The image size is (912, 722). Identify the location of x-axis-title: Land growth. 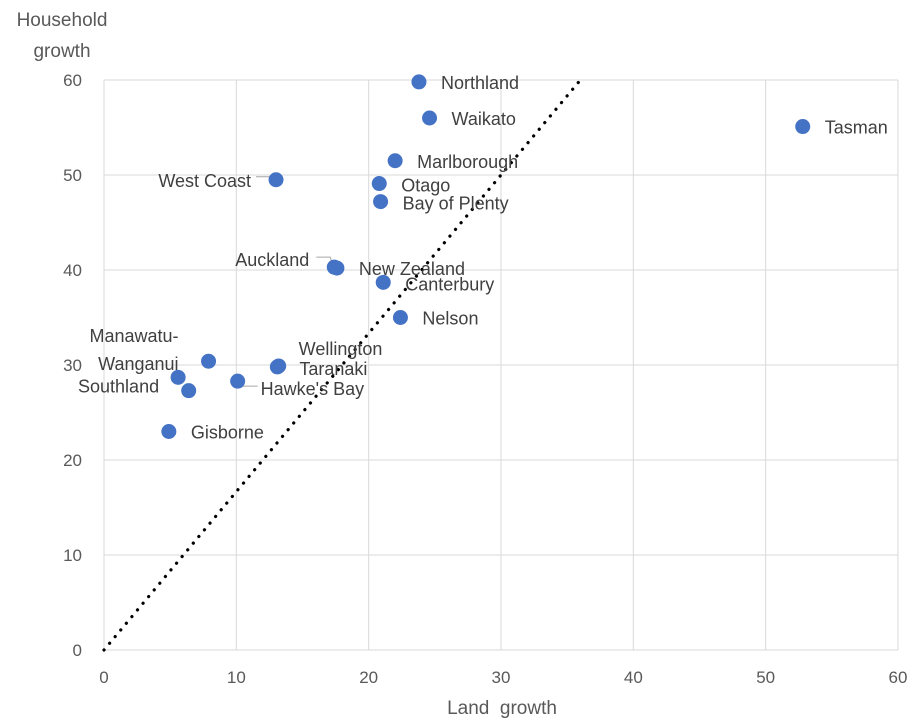
(502, 708).